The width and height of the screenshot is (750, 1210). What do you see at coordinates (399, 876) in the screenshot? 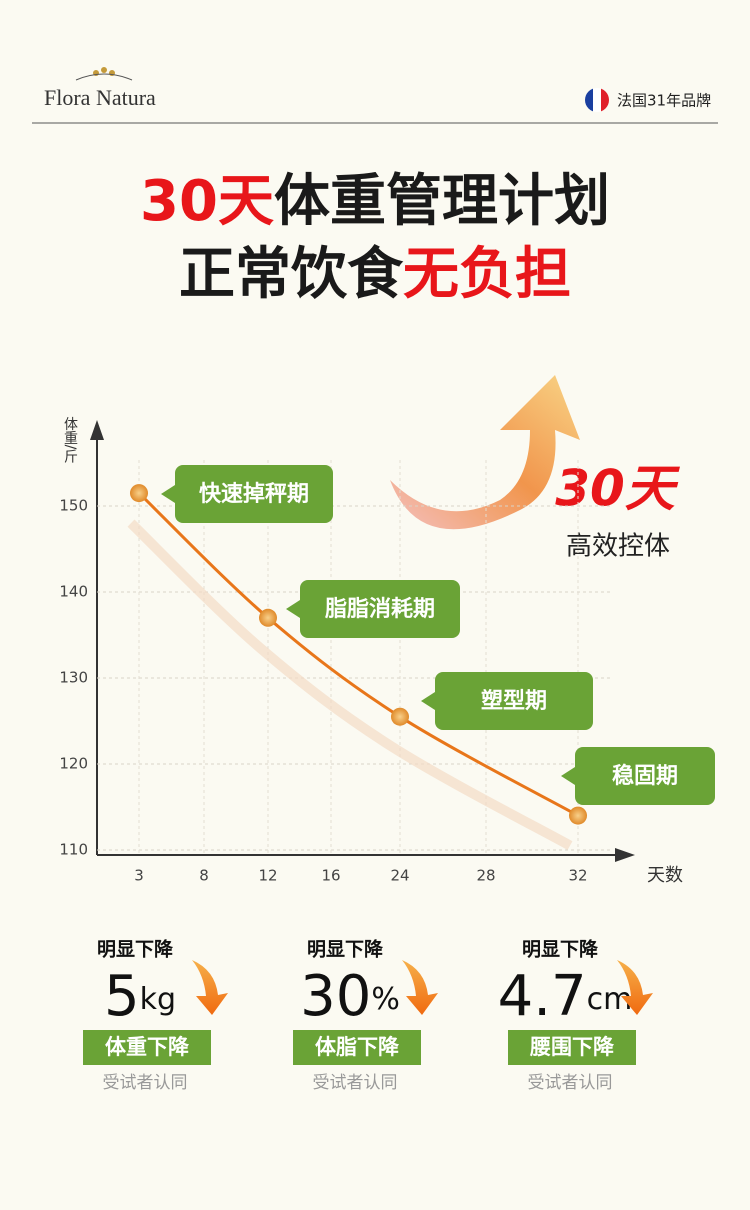
I see `x-tick-label: 24` at bounding box center [399, 876].